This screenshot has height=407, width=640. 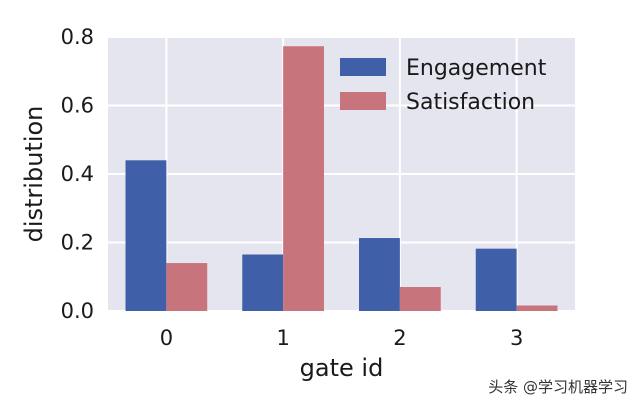 I want to click on y-tick-labels: 0.0 0.2 0.4 0.6 0.8, so click(x=77, y=174).